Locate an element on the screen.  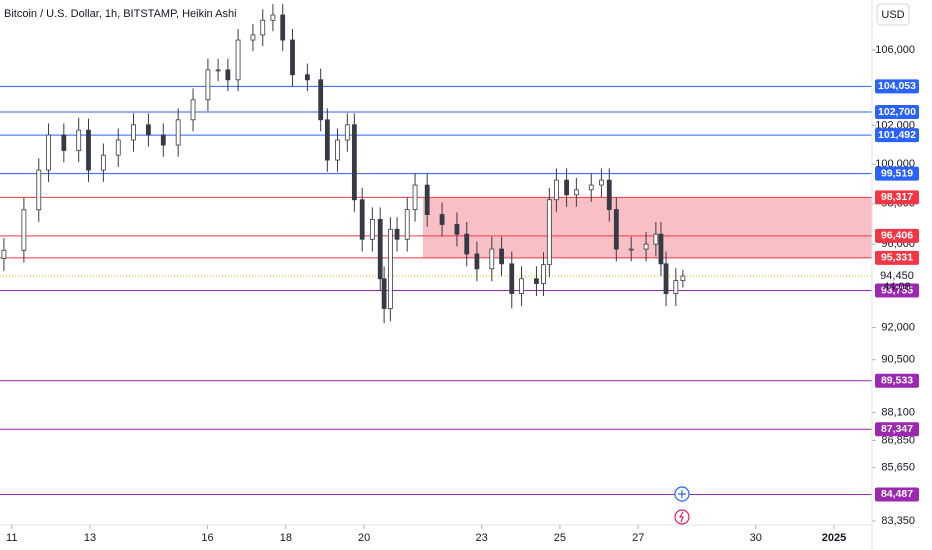
last-price-label: 94,450 is located at coordinates (897, 276).